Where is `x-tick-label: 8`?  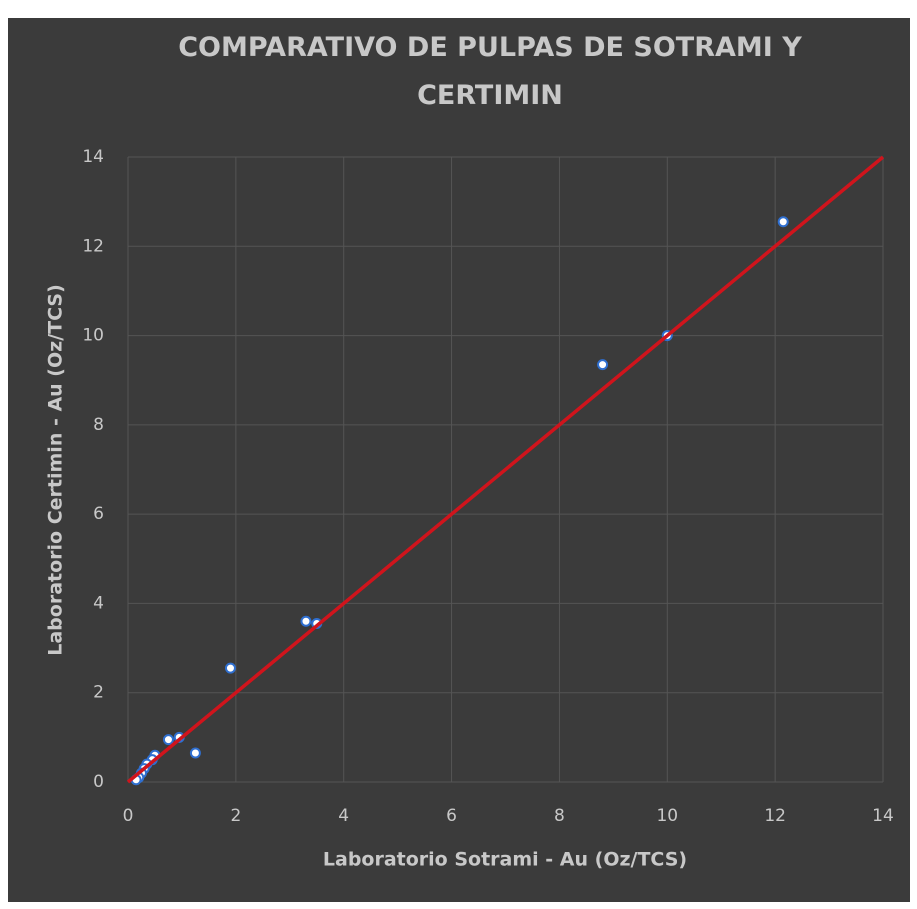 x-tick-label: 8 is located at coordinates (559, 816).